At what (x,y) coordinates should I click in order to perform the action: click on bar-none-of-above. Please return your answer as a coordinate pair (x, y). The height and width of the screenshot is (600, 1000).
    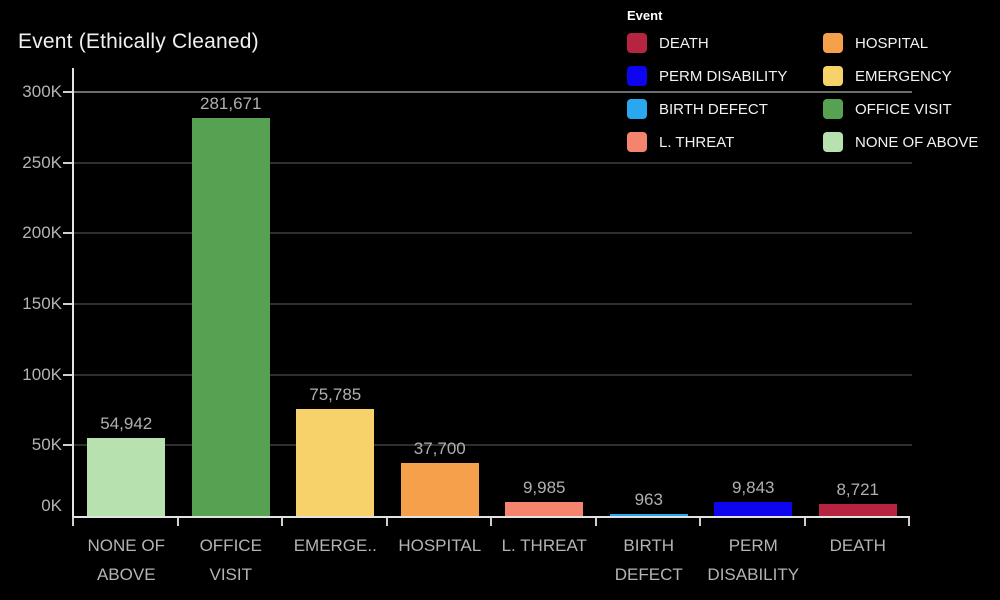
    Looking at the image, I should click on (126, 477).